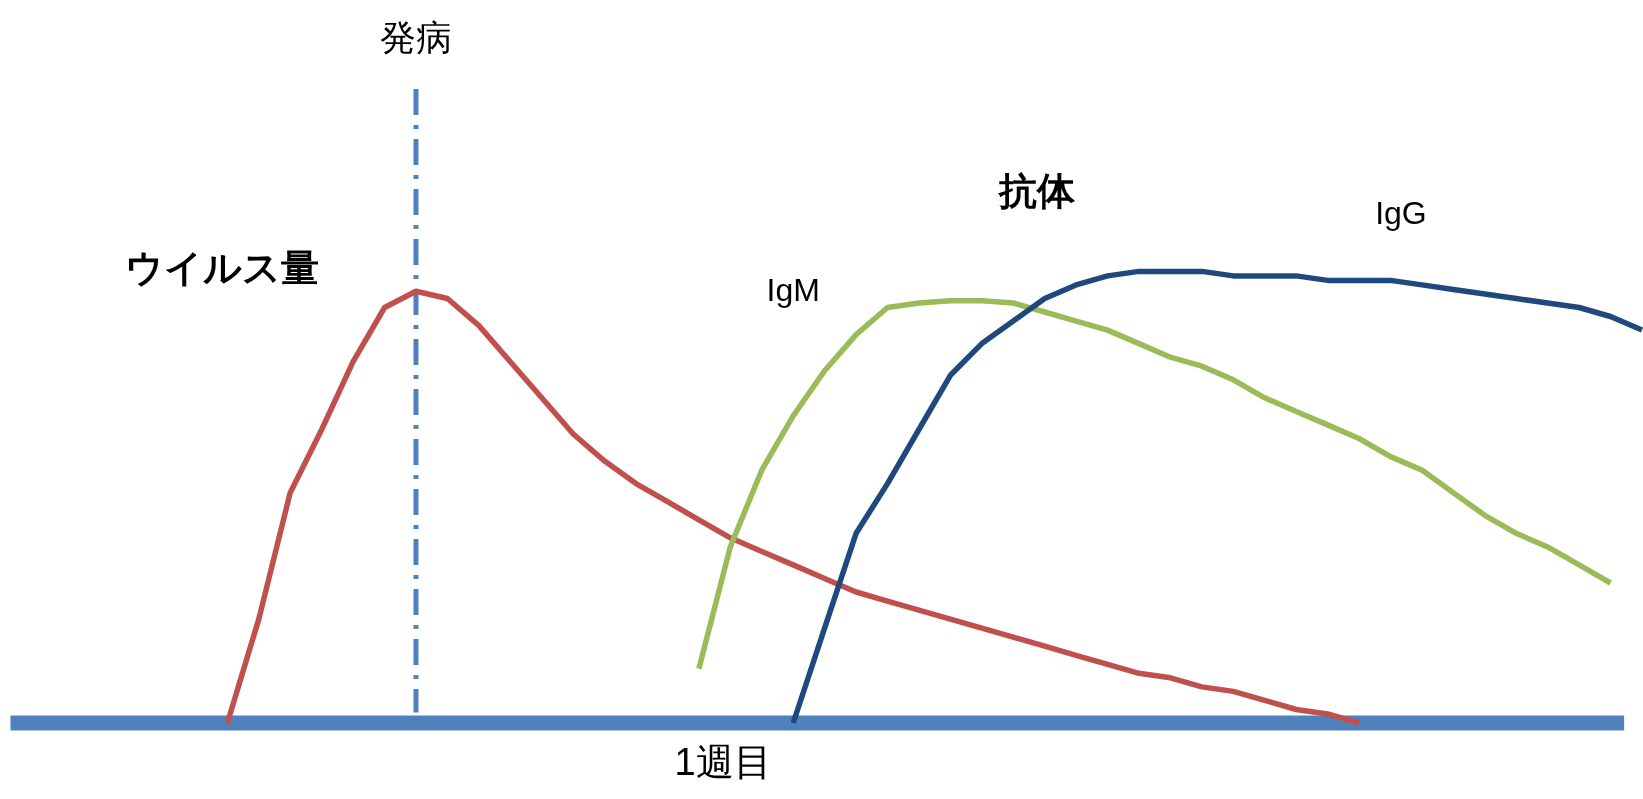 The height and width of the screenshot is (799, 1643). Describe the element at coordinates (793, 289) in the screenshot. I see `series-label: IgM` at that location.